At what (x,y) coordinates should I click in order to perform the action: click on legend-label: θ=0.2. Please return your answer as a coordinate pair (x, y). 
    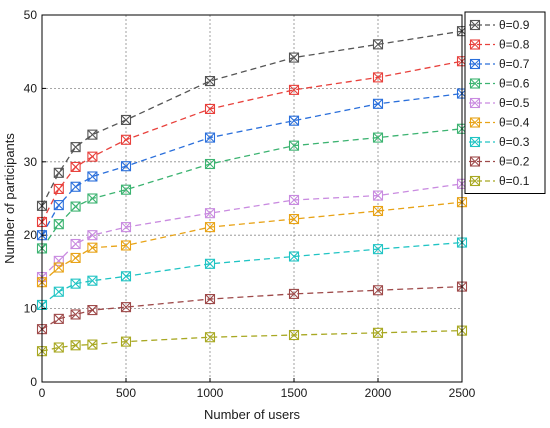
    Looking at the image, I should click on (514, 162).